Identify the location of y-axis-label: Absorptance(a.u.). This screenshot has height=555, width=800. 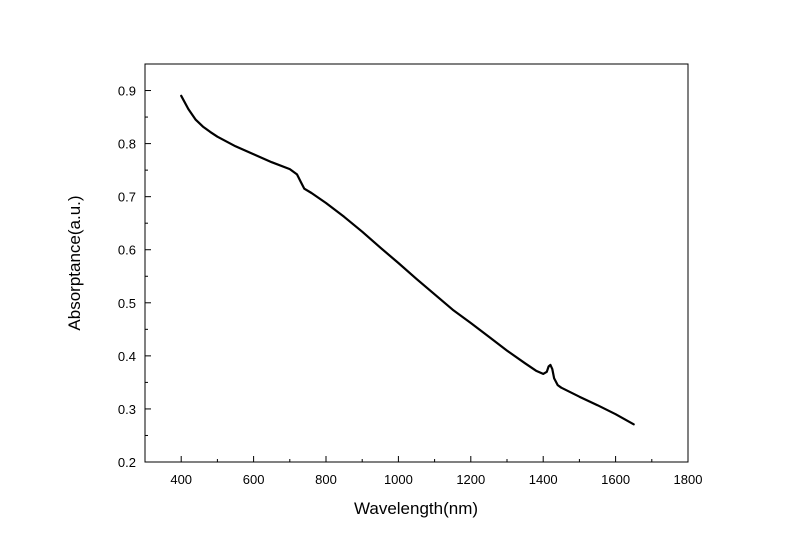
(74, 262).